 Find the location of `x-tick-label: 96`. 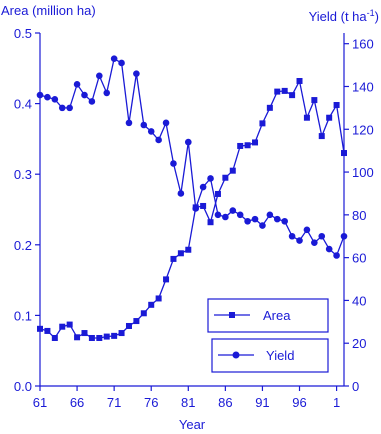

x-tick-label: 96 is located at coordinates (299, 402).